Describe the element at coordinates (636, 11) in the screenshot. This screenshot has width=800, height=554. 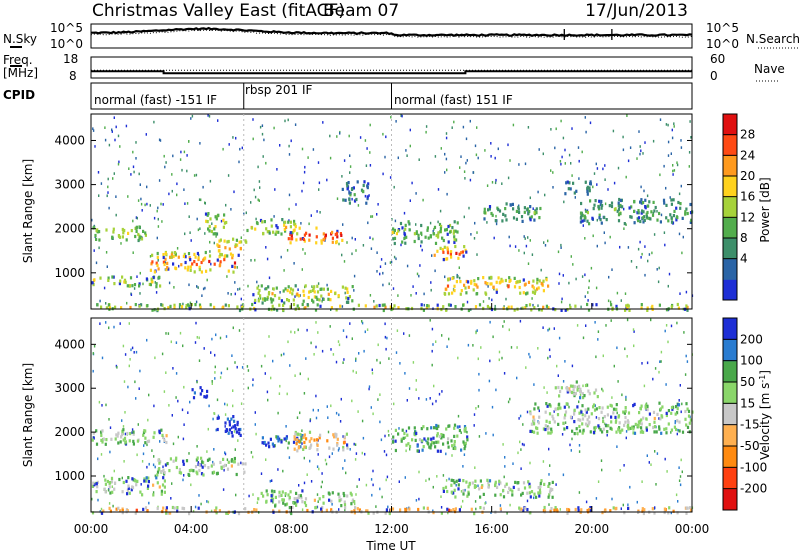
I see `date-label: 17/Jun/2013` at that location.